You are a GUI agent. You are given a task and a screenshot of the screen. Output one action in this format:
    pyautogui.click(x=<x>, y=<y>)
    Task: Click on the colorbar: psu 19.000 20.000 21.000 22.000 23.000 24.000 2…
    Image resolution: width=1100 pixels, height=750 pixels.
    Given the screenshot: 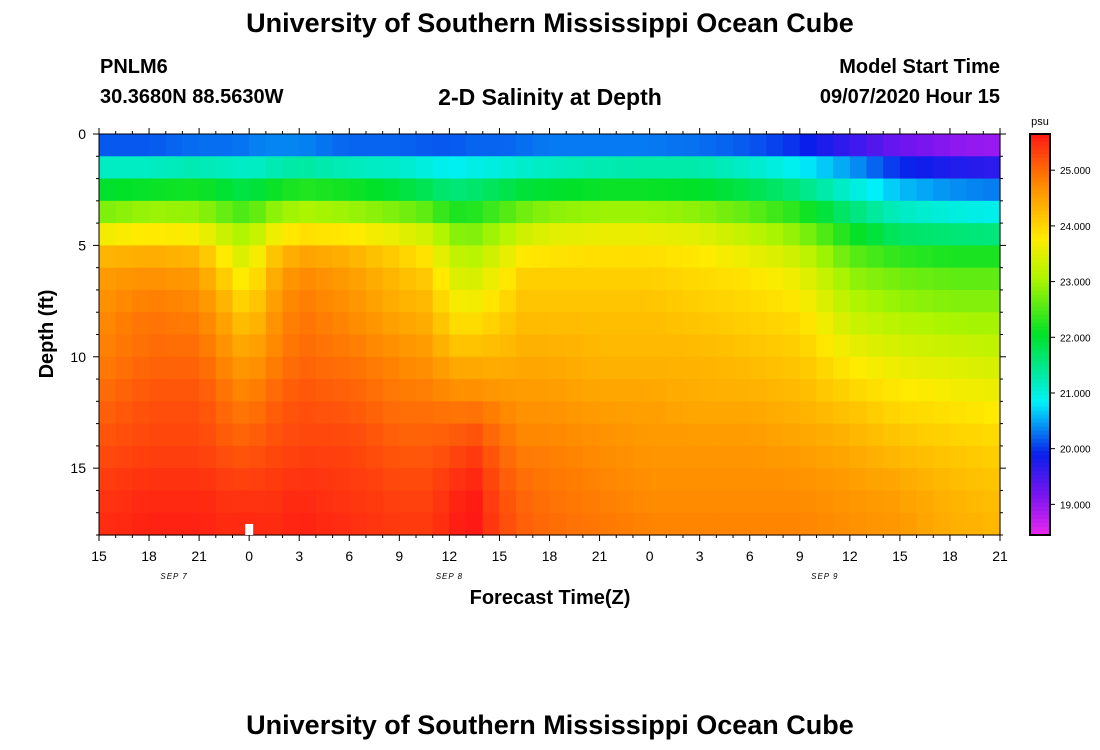 What is the action you would take?
    pyautogui.click(x=1060, y=326)
    